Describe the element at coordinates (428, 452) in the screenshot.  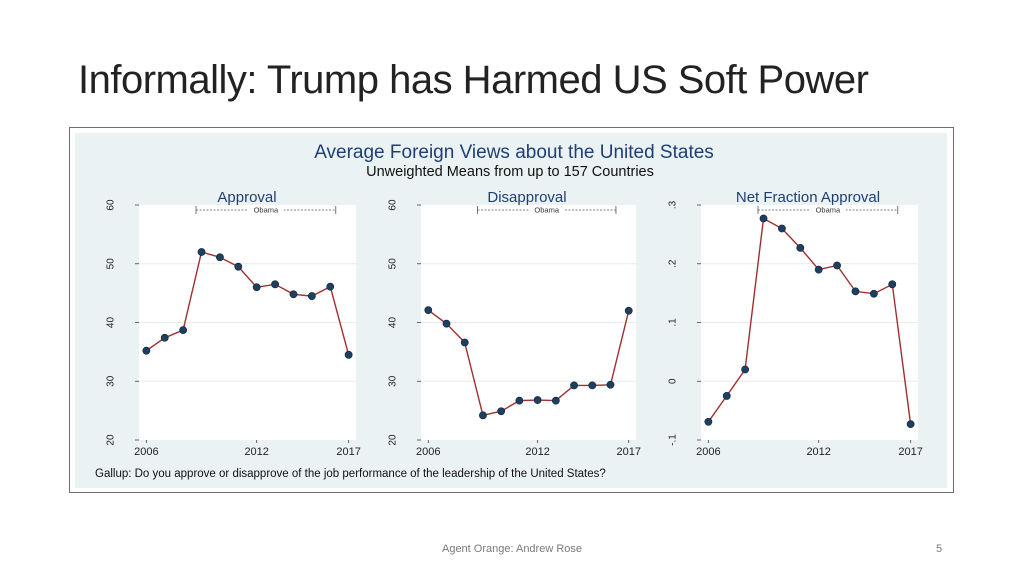
I see `chart-2-x-tick-label: 2006` at that location.